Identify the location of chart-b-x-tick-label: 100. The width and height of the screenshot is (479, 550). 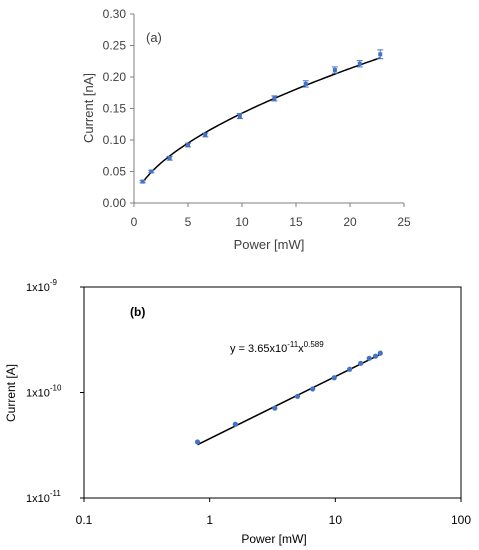
(461, 520).